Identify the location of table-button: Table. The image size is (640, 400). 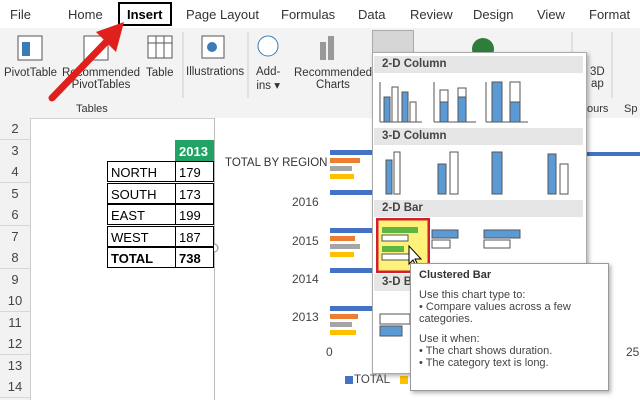
(160, 73).